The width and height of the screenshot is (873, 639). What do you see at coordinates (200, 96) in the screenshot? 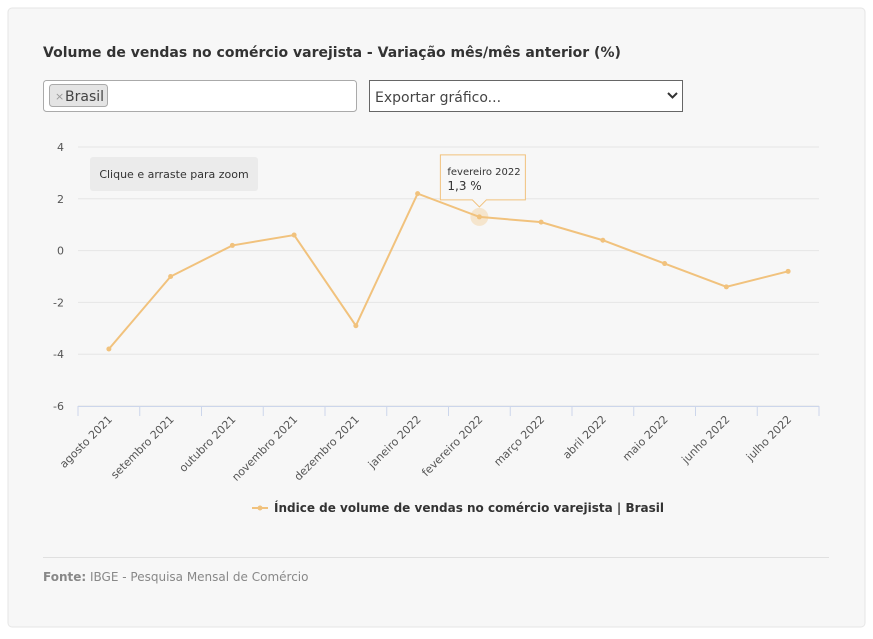
I see `filter-input` at bounding box center [200, 96].